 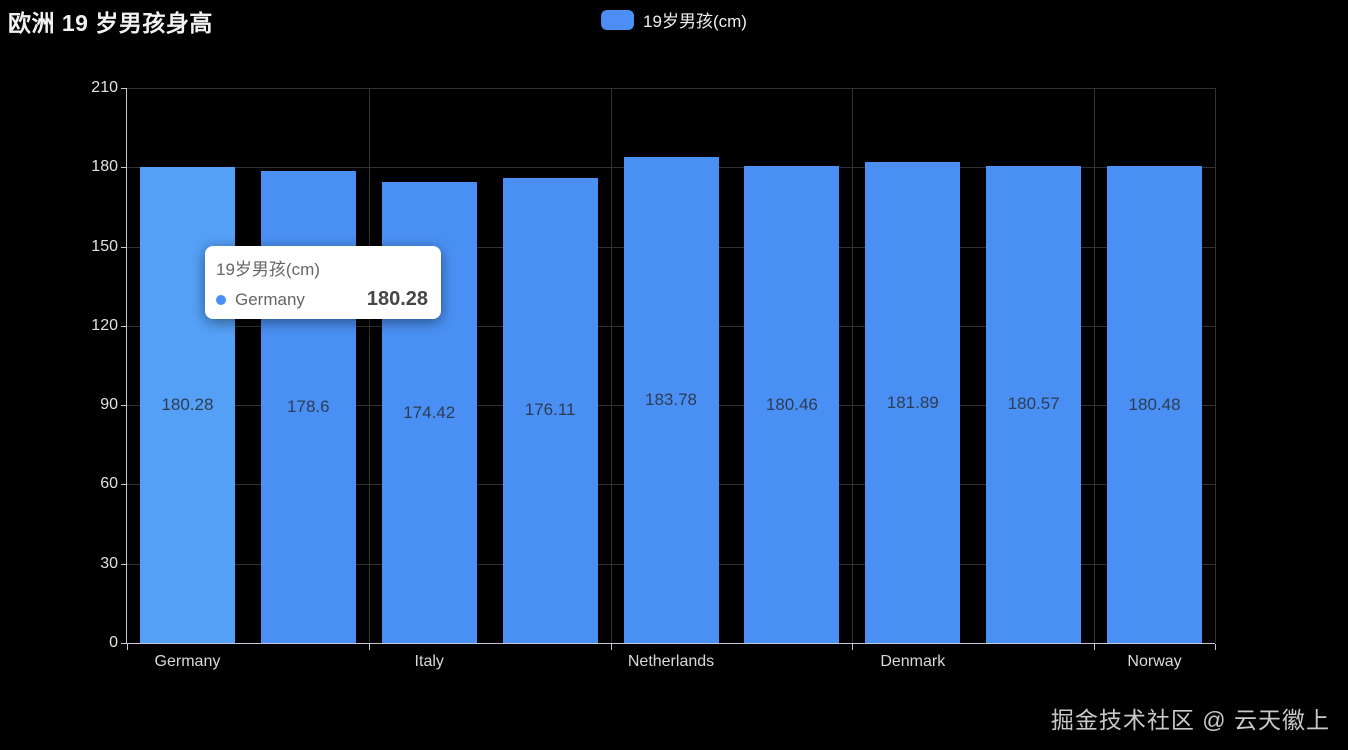 What do you see at coordinates (695, 21) in the screenshot?
I see `legend-label: 19岁男孩(cm)` at bounding box center [695, 21].